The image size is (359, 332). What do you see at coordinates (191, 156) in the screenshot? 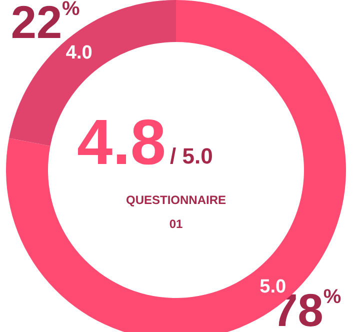
I see `text: / 5.0` at bounding box center [191, 156].